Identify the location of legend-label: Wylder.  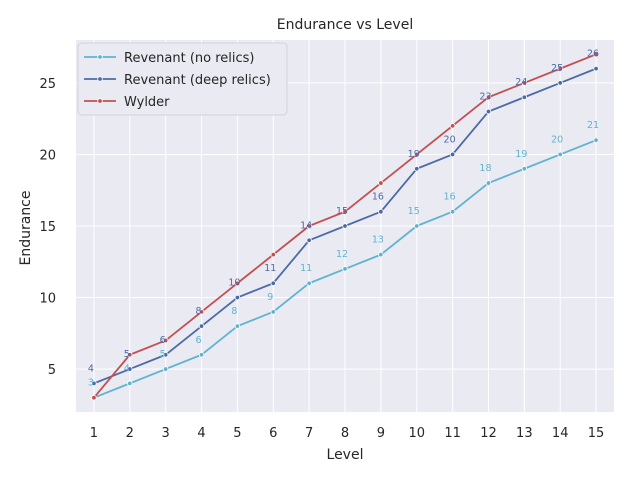
(147, 102).